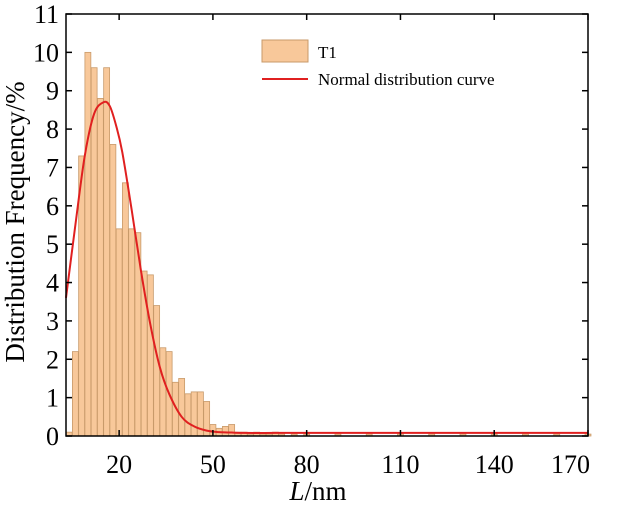 Image resolution: width=626 pixels, height=510 pixels. Describe the element at coordinates (285, 51) in the screenshot. I see `legend-bar-swatch` at that location.